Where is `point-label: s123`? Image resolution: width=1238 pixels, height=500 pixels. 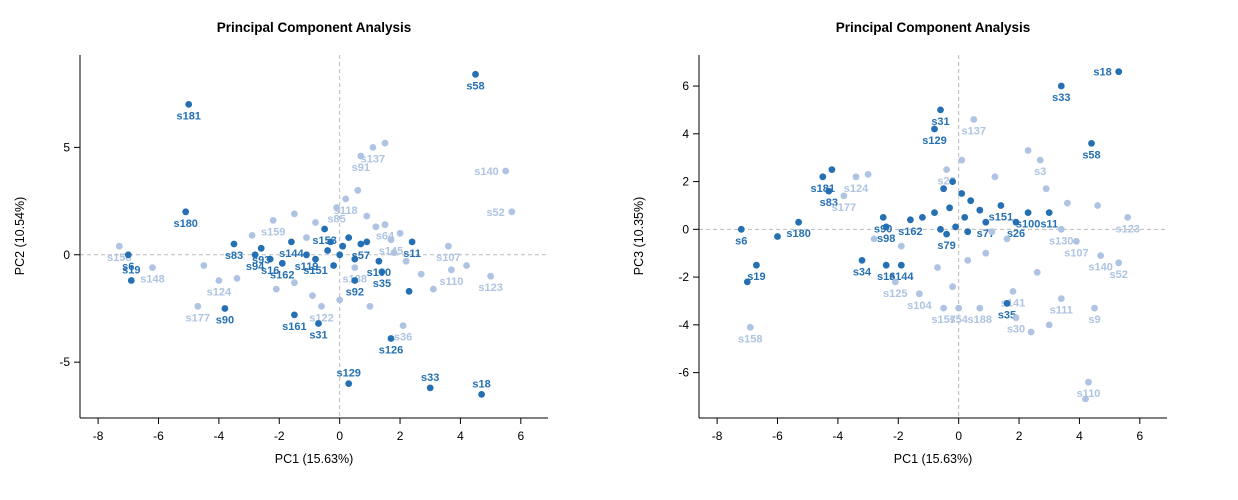 point-label: s123 is located at coordinates (1127, 229).